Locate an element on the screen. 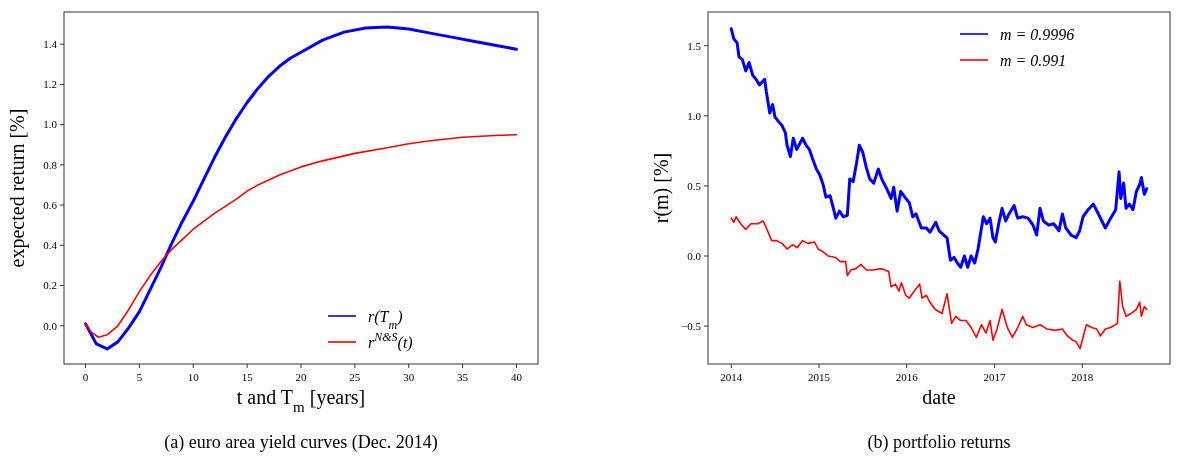 This screenshot has width=1183, height=464. x-axis-title: t and T$_{m}$ [years] is located at coordinates (301, 400).